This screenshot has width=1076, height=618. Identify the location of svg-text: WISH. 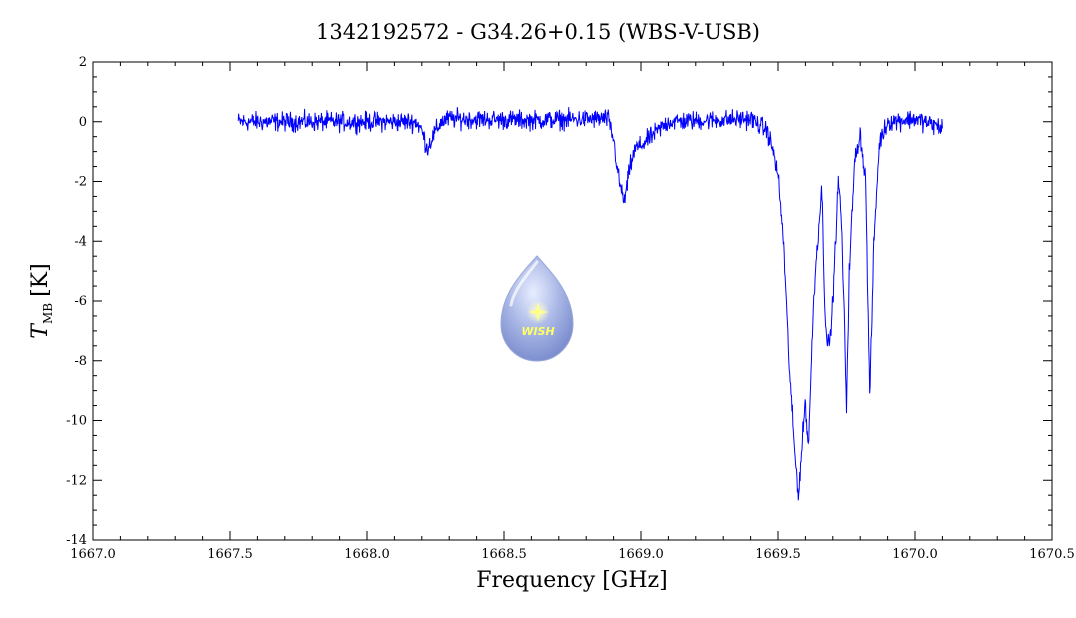
(537, 331).